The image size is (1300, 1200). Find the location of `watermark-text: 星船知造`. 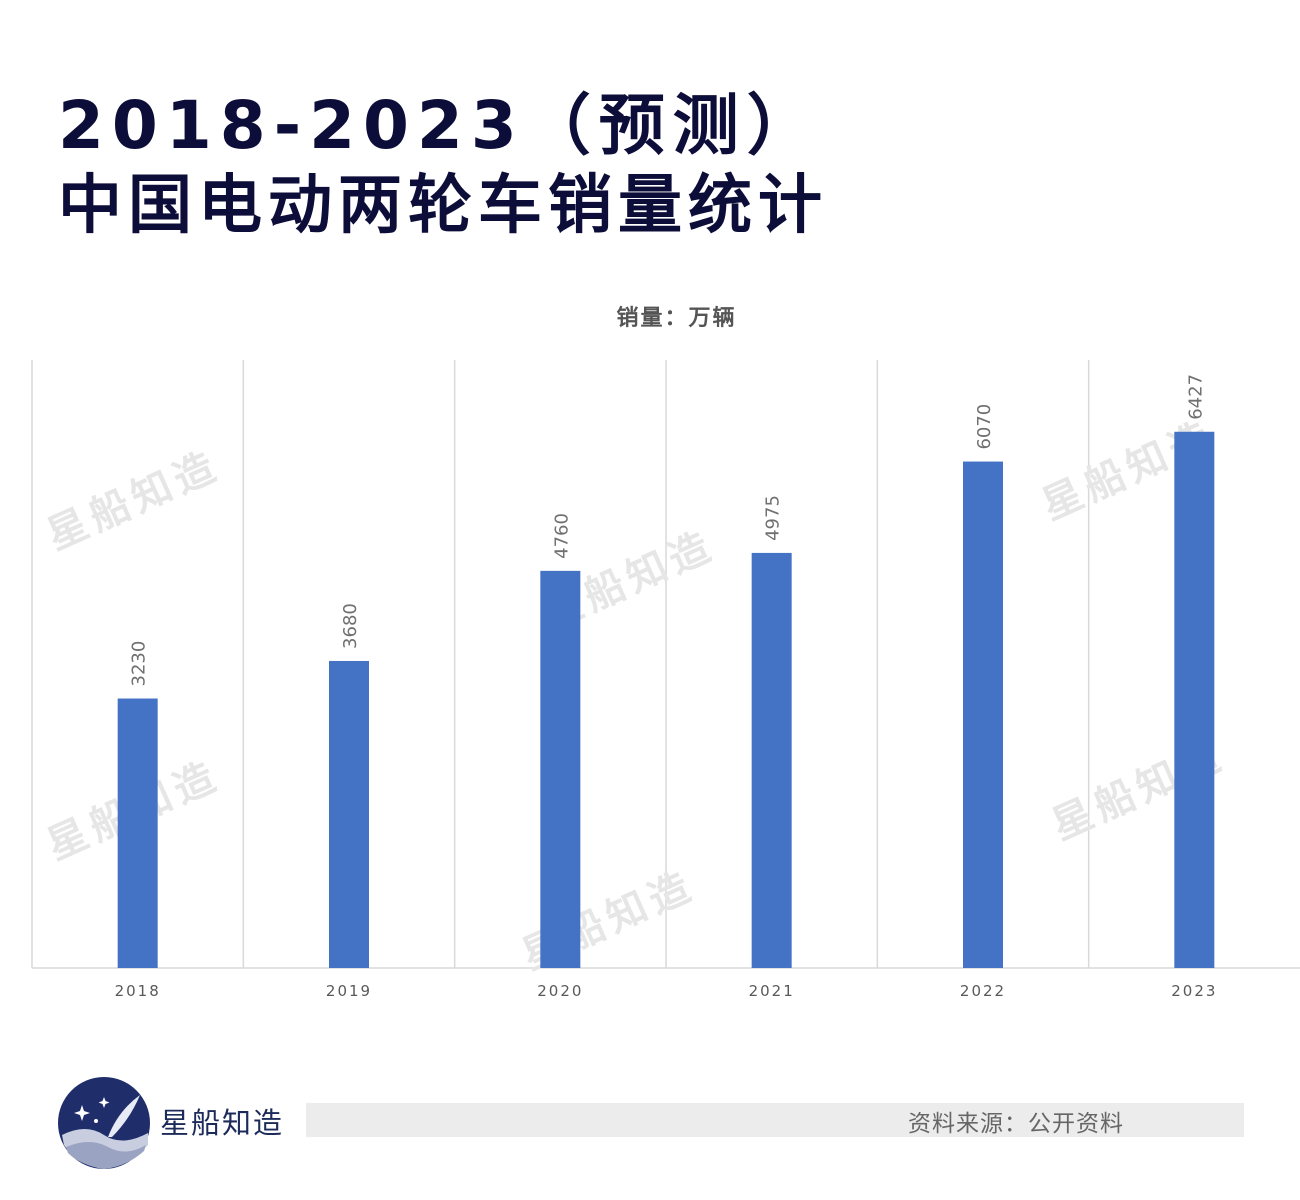

watermark-text: 星船知造 is located at coordinates (133, 500).